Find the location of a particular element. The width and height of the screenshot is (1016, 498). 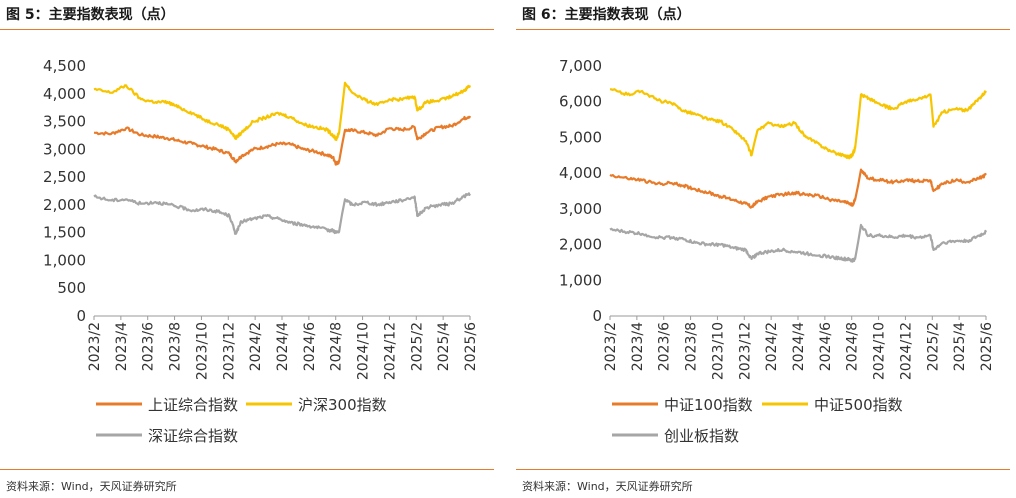

legend-label: 沪深300指数 is located at coordinates (342, 405).